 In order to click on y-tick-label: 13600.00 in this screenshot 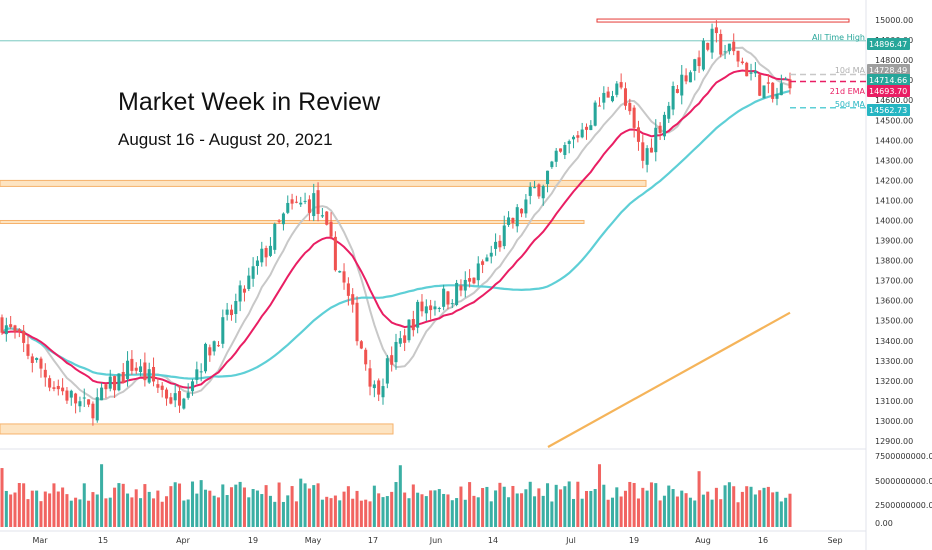, I will do `click(894, 301)`.